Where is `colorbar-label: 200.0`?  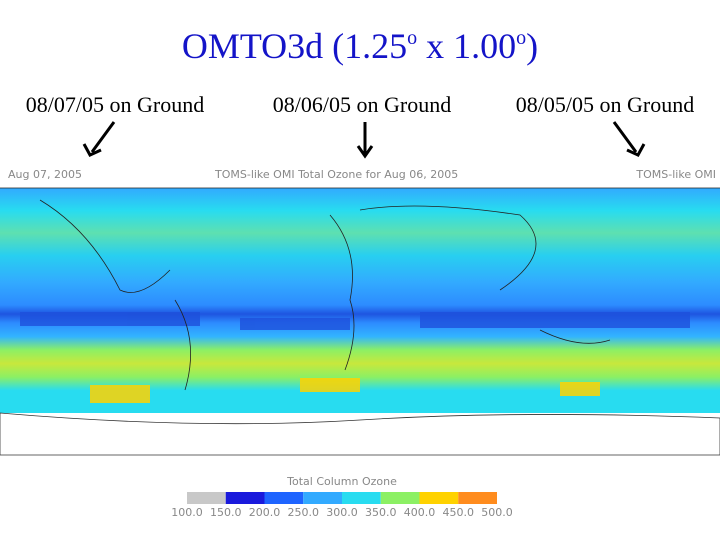 colorbar-label: 200.0 is located at coordinates (265, 512).